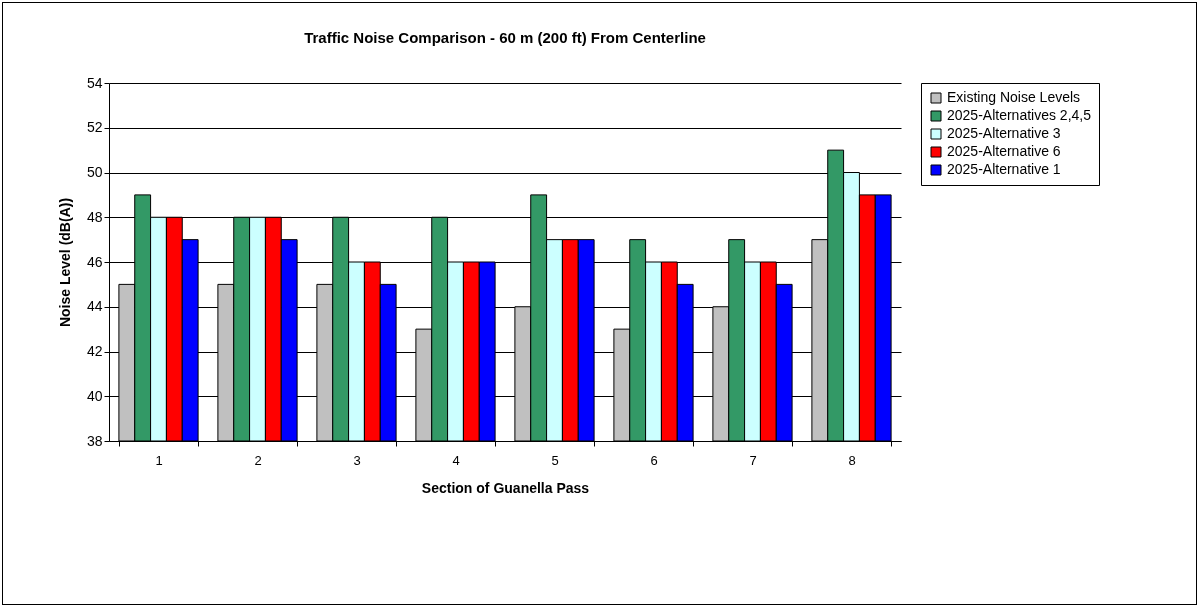 This screenshot has width=1201, height=609. I want to click on y-tick-label: 52, so click(94, 127).